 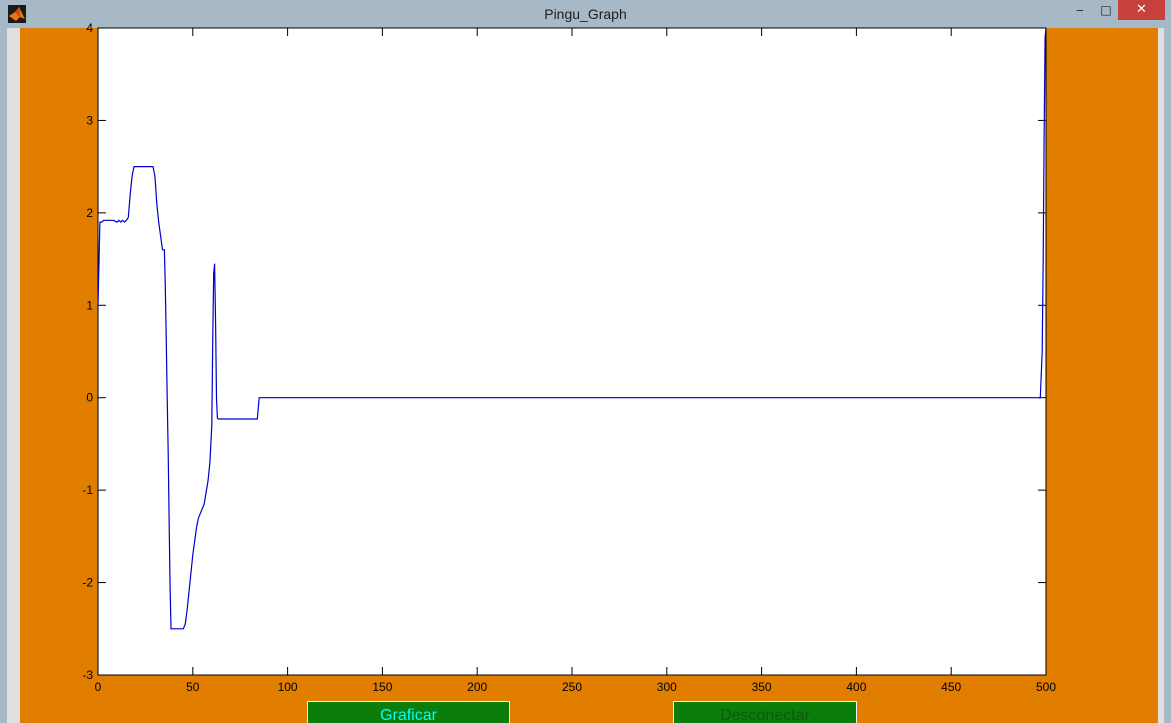 What do you see at coordinates (87, 675) in the screenshot?
I see `y-tick-label: -3` at bounding box center [87, 675].